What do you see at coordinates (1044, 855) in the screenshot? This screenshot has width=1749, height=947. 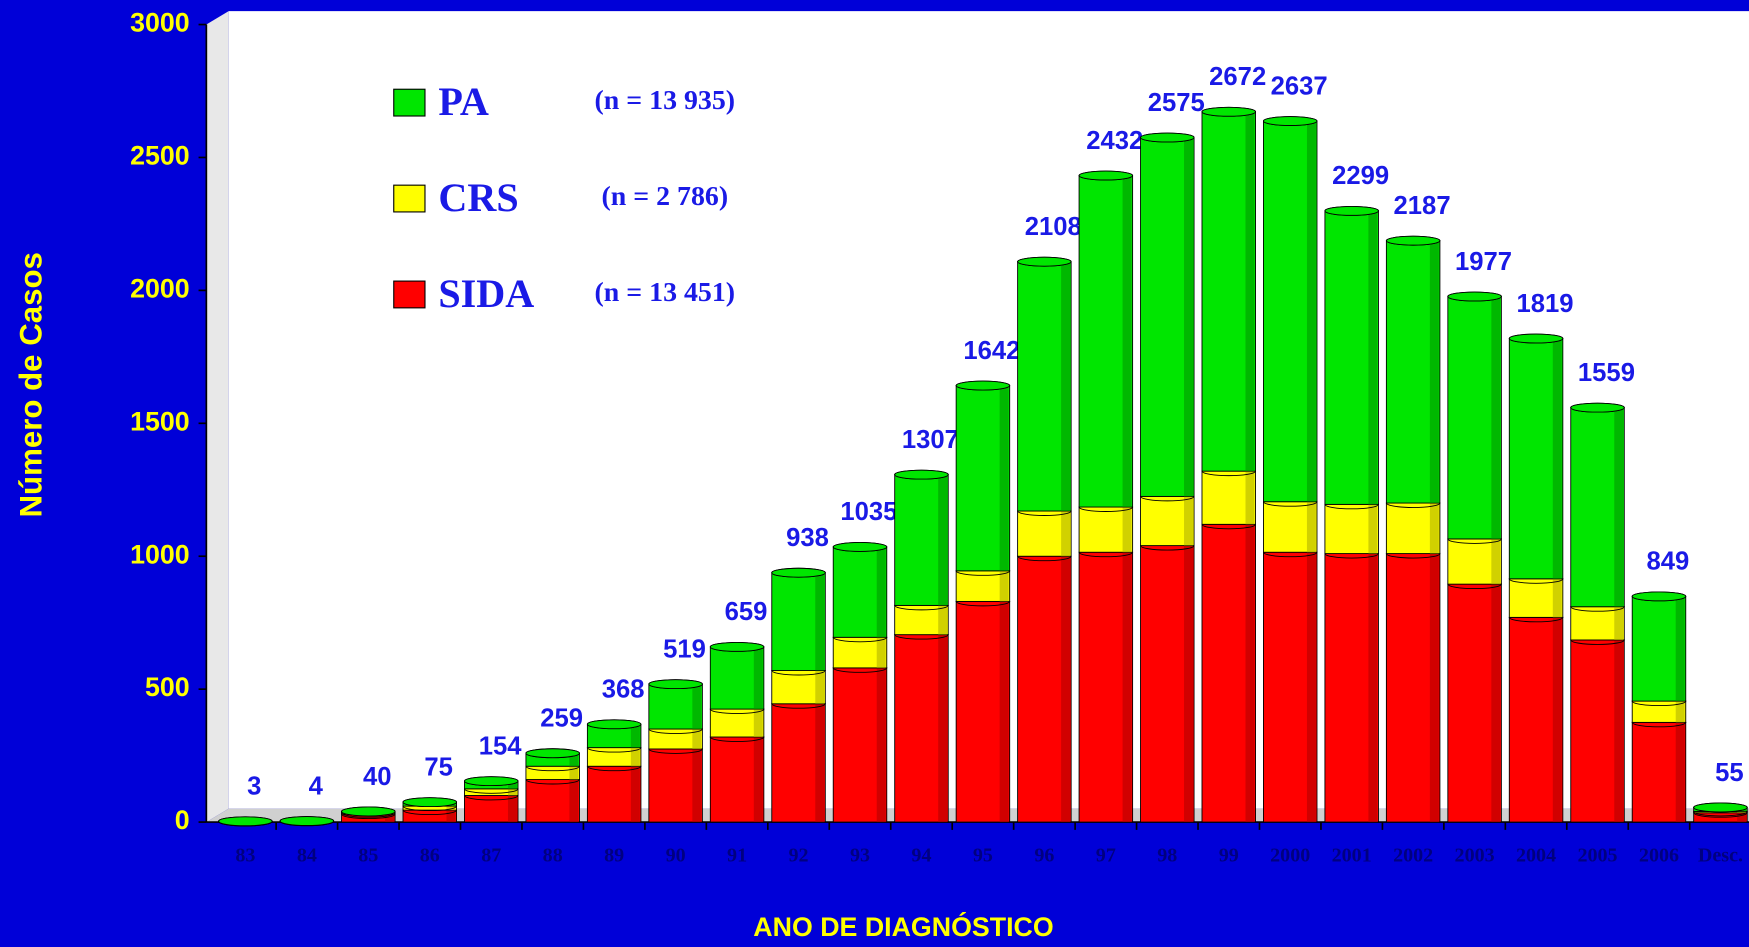 I see `x-tick-label: 96` at bounding box center [1044, 855].